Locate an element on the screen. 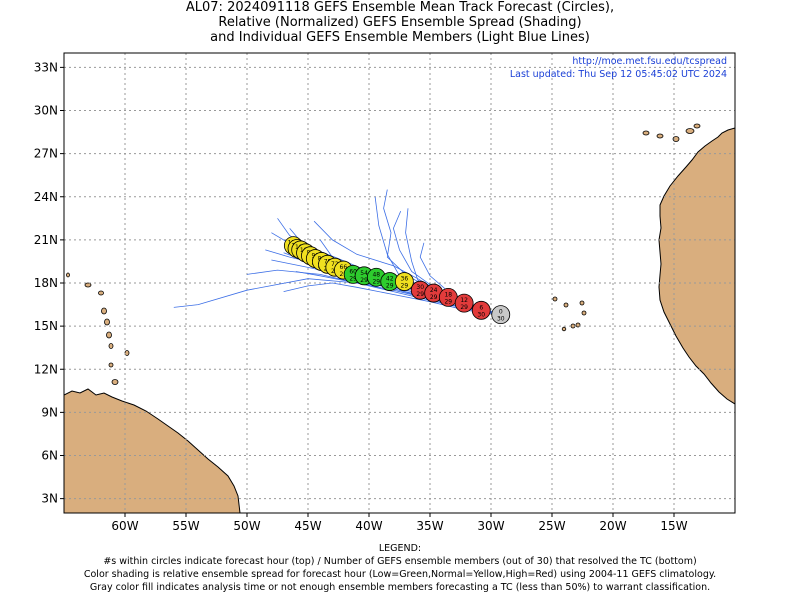  forecast-hour-label: 48 is located at coordinates (376, 274).